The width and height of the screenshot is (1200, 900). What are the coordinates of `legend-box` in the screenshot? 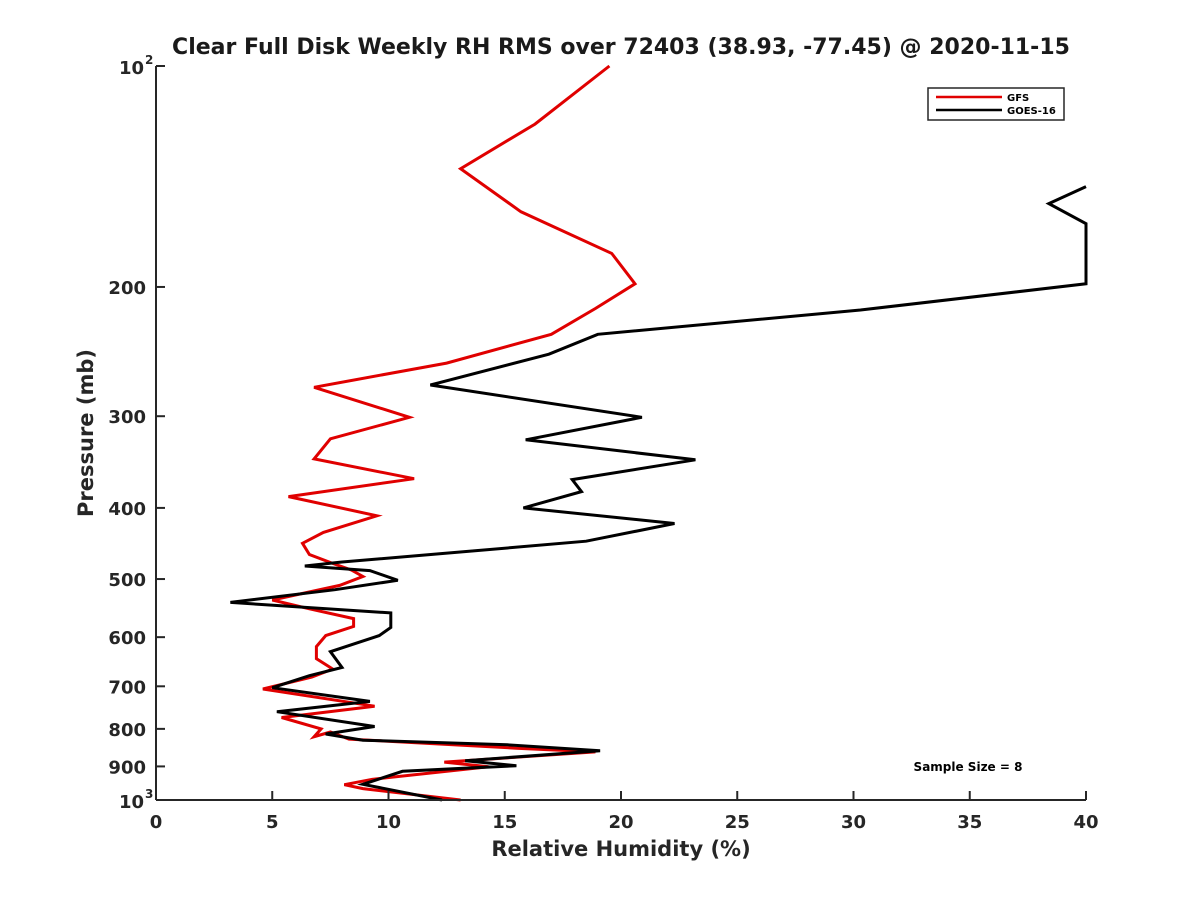 It's located at (996, 104).